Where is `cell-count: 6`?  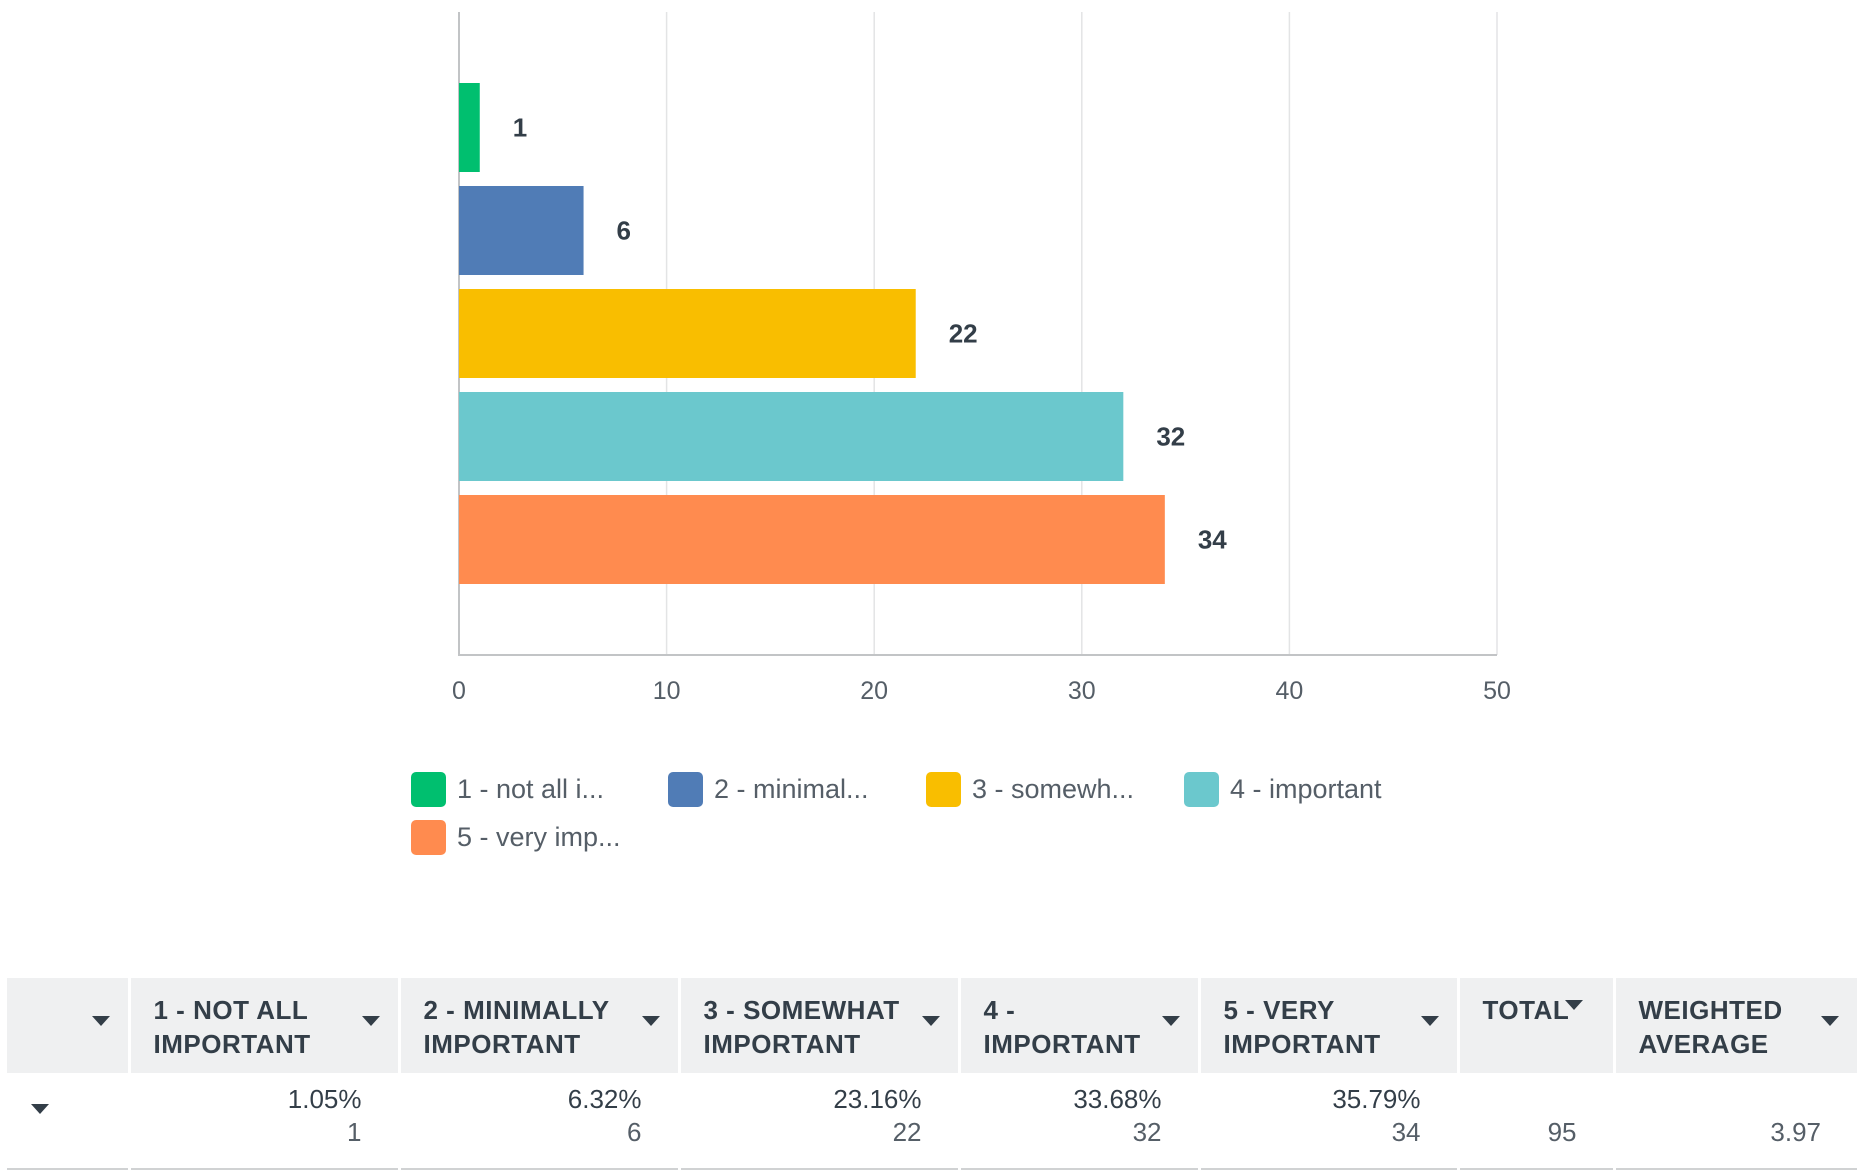
cell-count: 6 is located at coordinates (634, 1132).